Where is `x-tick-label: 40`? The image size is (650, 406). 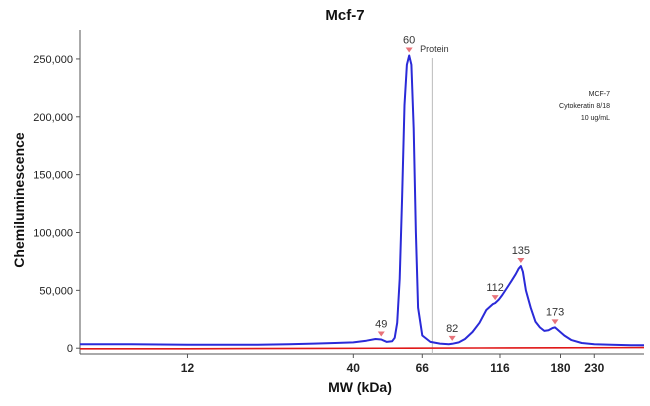
x-tick-label: 40 is located at coordinates (354, 368).